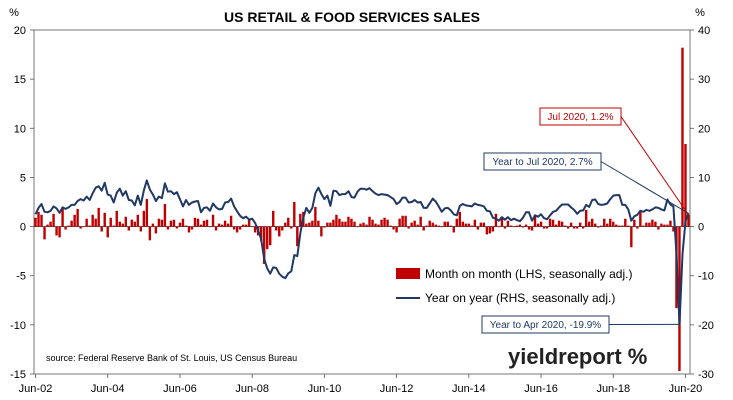  I want to click on right-tick-label: 10, so click(704, 178).